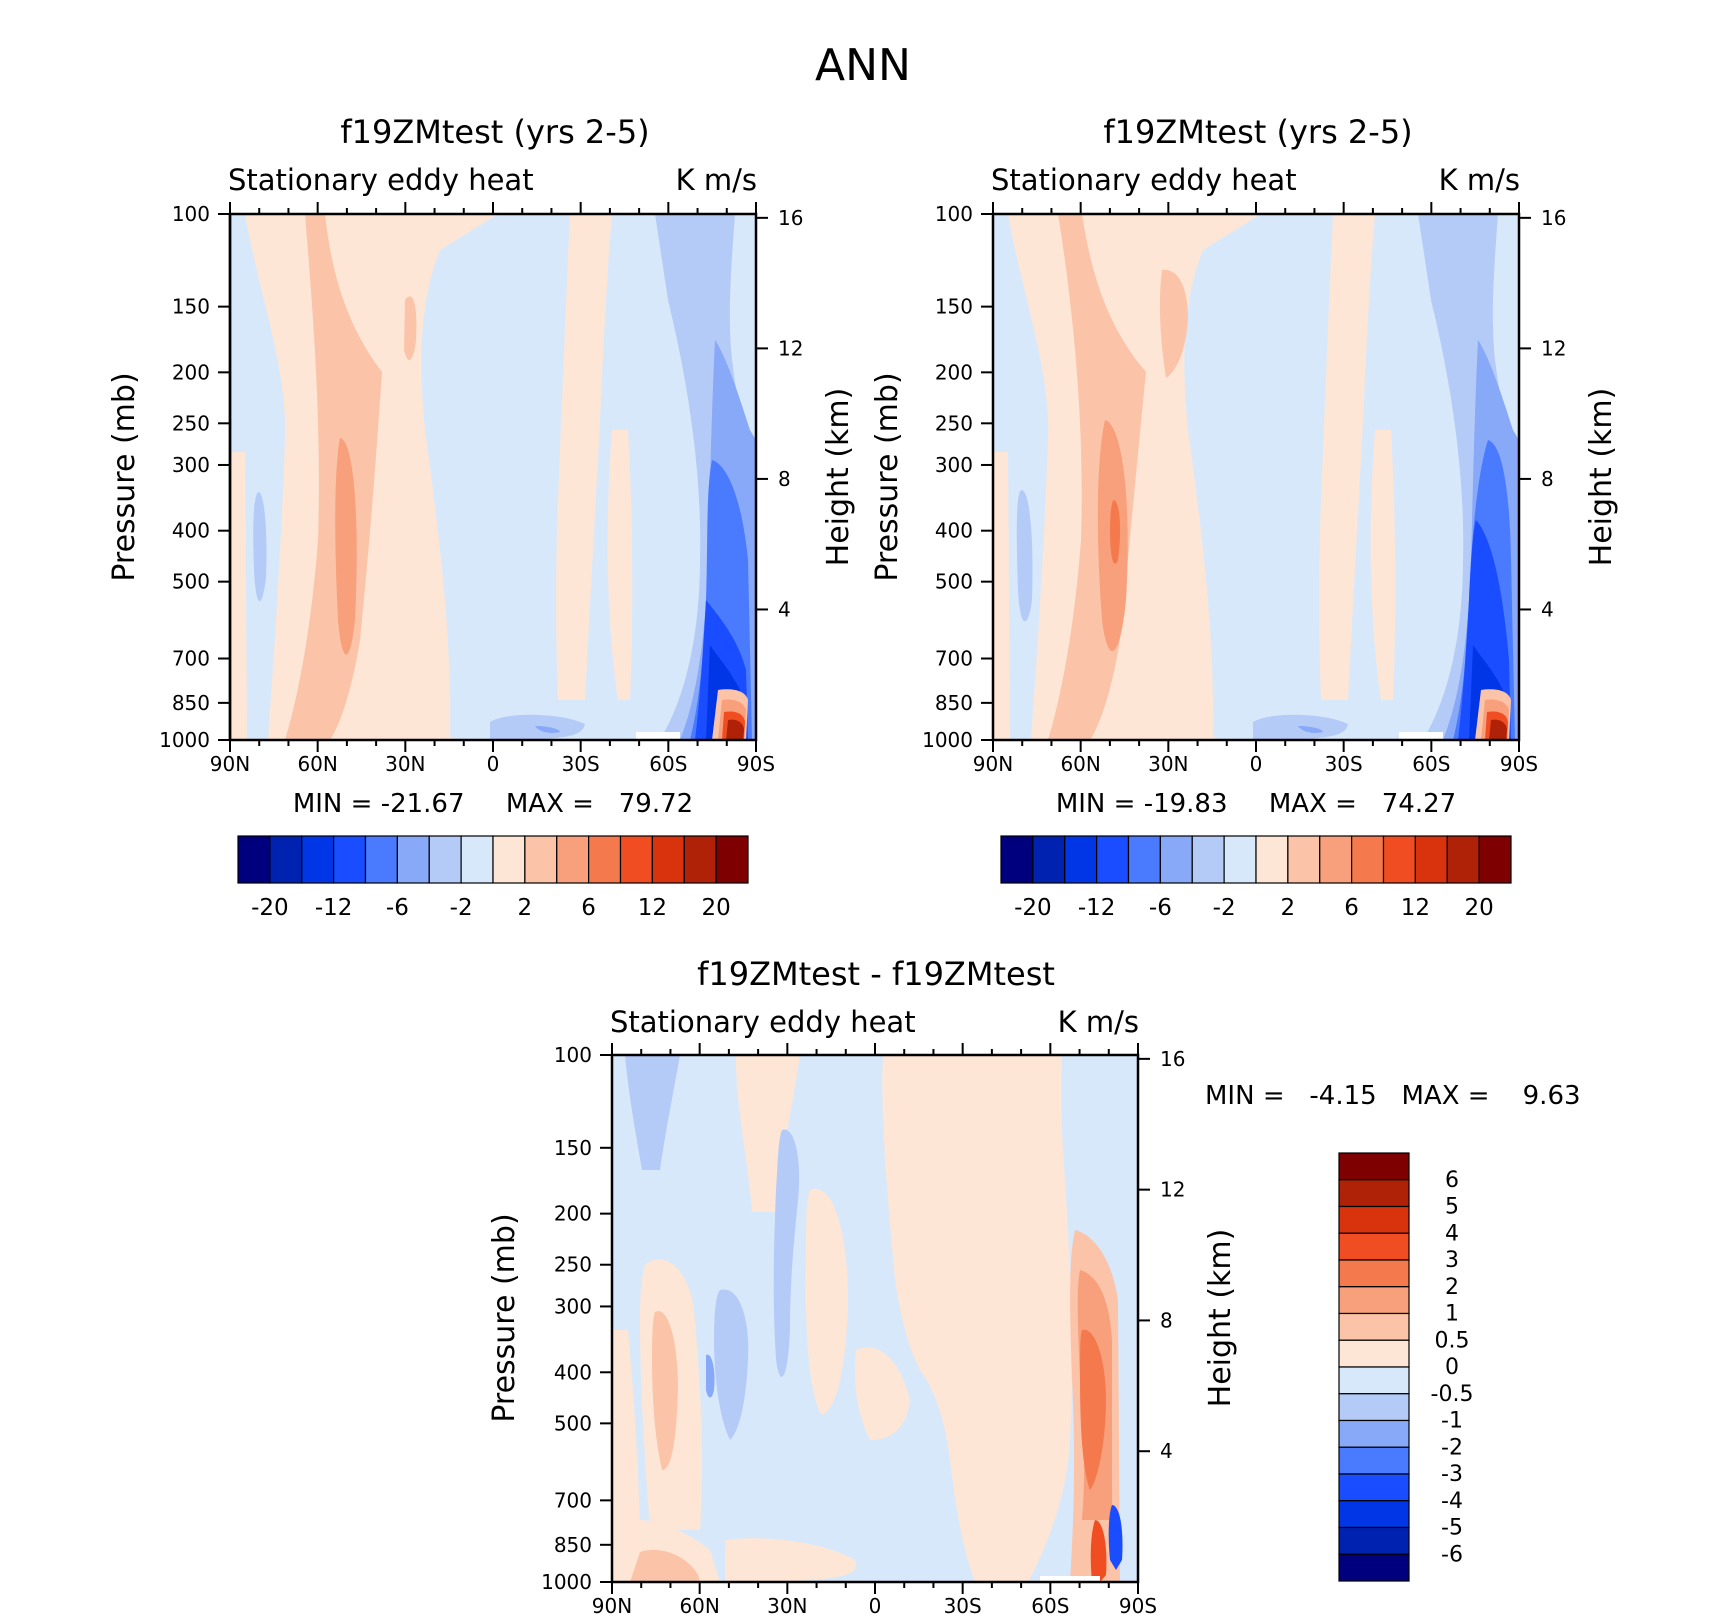  What do you see at coordinates (1415, 908) in the screenshot?
I see `colorbar-label: 12` at bounding box center [1415, 908].